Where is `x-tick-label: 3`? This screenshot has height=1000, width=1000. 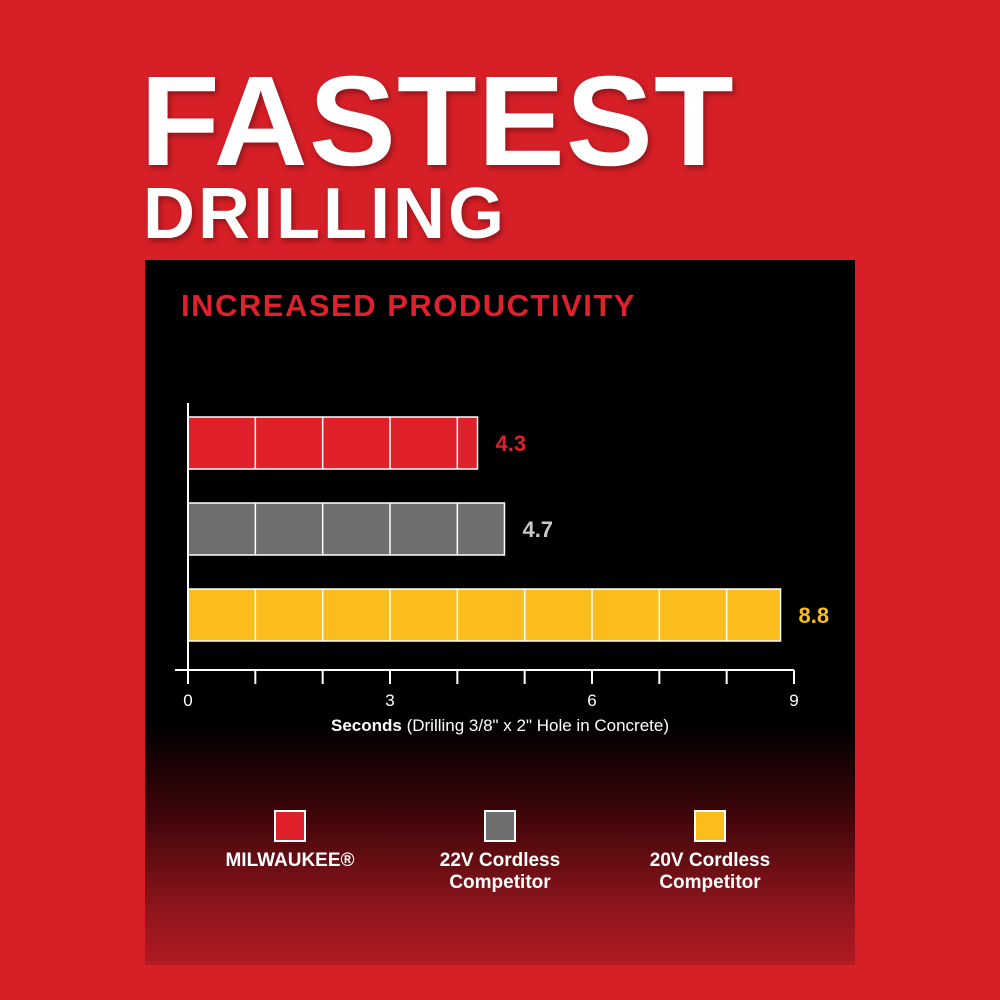 x-tick-label: 3 is located at coordinates (389, 700).